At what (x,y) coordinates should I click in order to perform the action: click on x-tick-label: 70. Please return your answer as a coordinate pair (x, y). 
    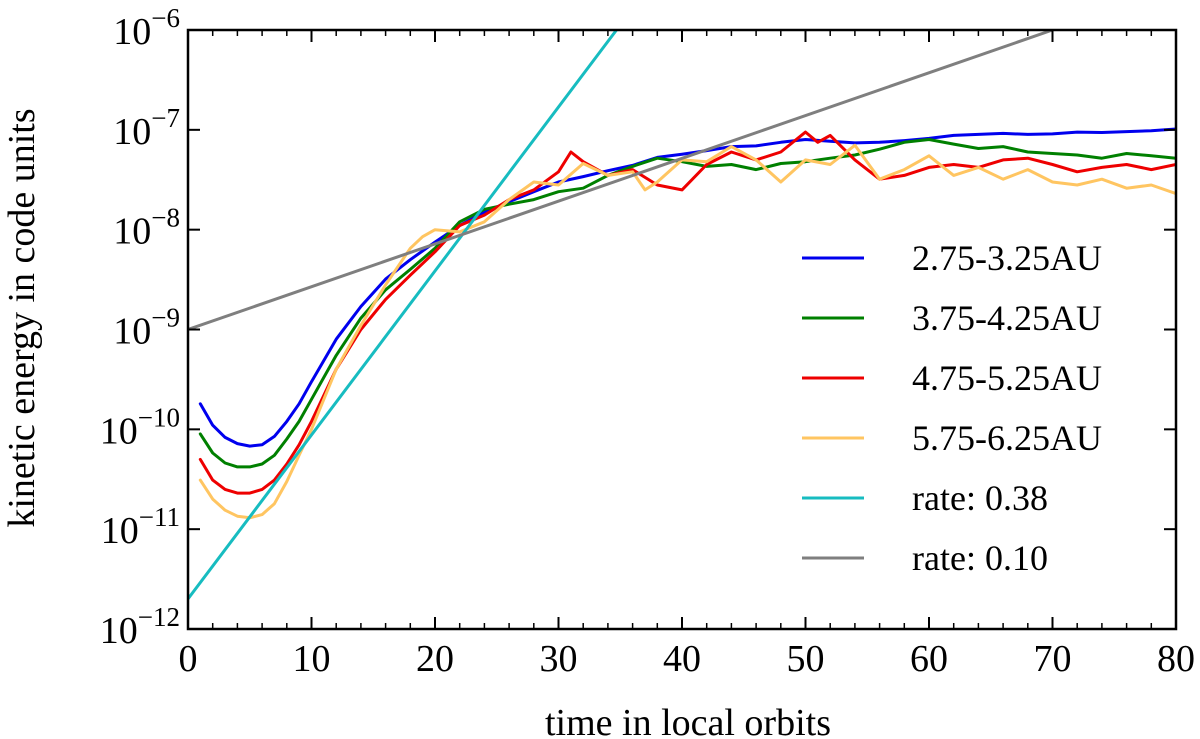
    Looking at the image, I should click on (1053, 659).